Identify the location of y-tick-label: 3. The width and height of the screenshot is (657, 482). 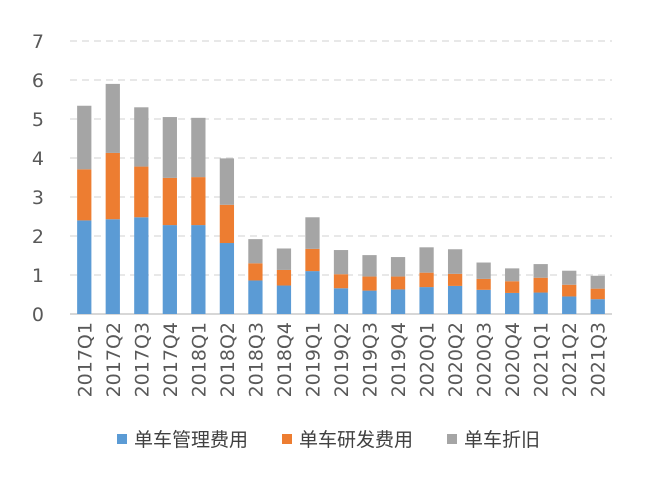
(38, 198).